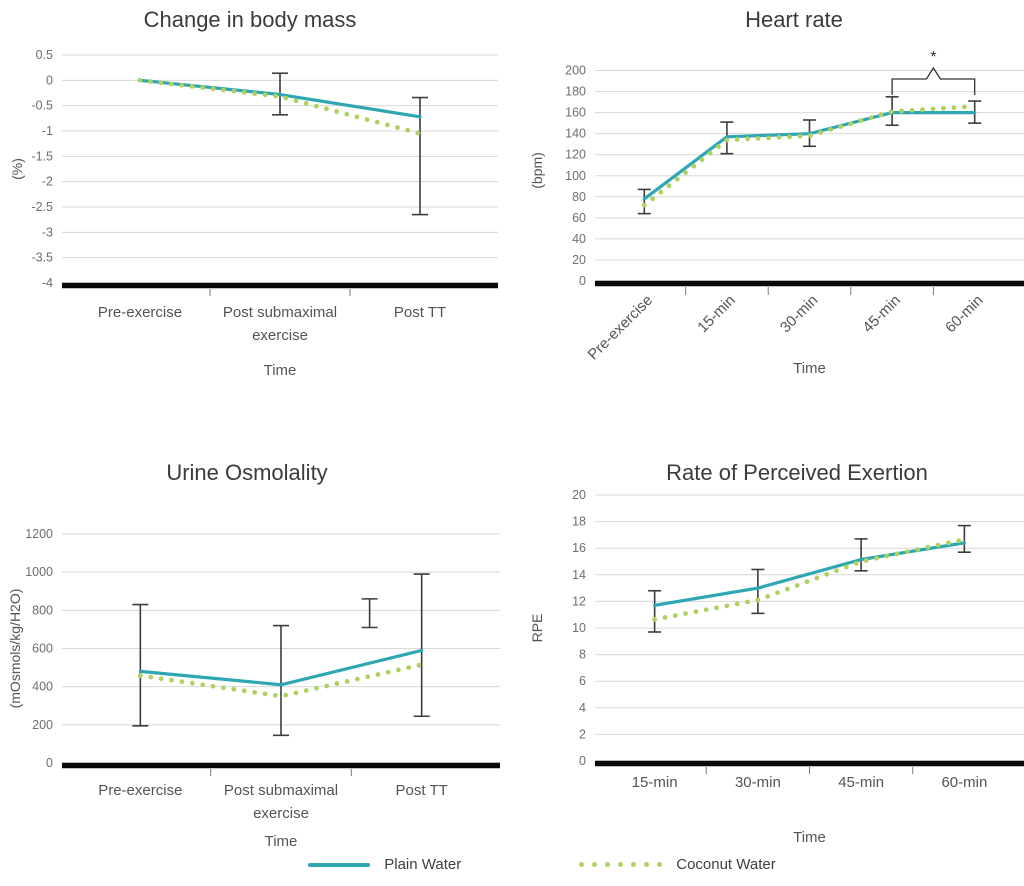  What do you see at coordinates (582, 681) in the screenshot?
I see `svg-text: 6` at bounding box center [582, 681].